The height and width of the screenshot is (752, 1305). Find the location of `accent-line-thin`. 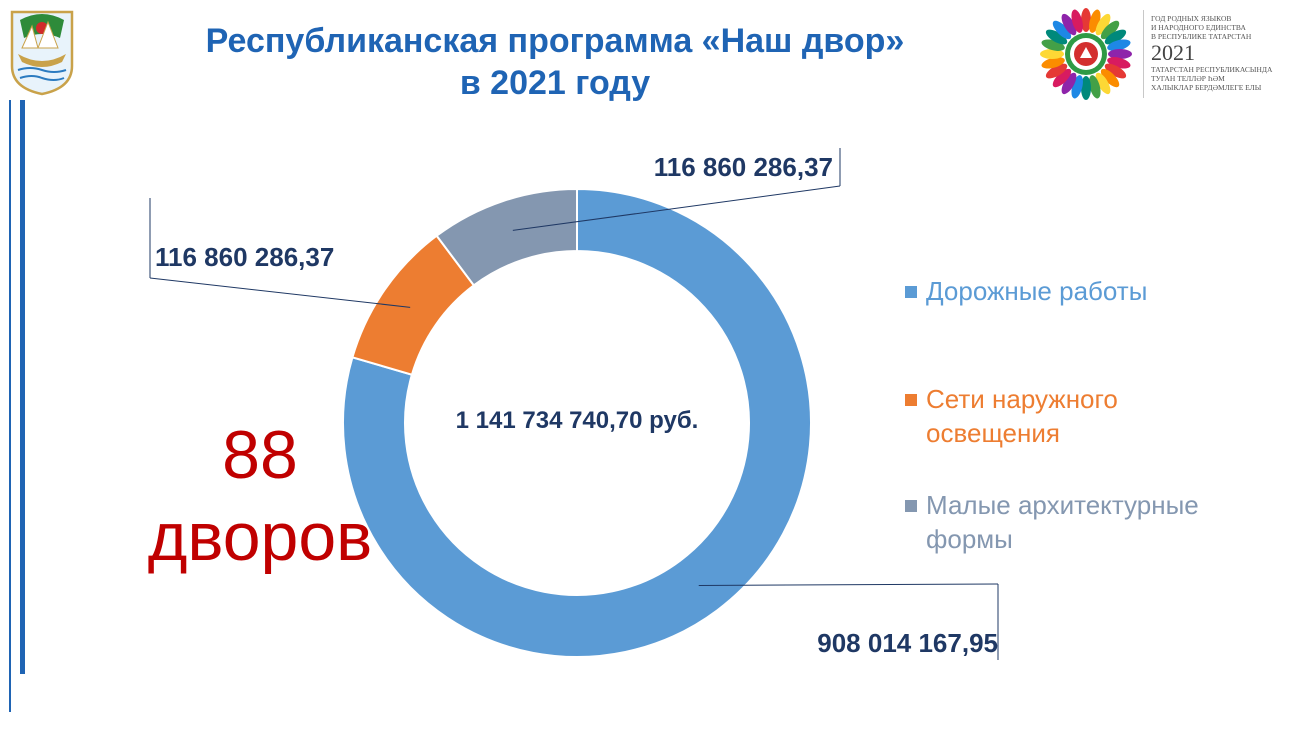

accent-line-thin is located at coordinates (10, 406).